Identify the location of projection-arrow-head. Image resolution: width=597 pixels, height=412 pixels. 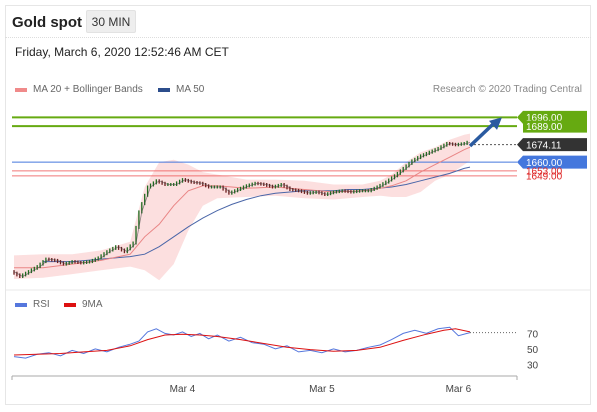
(495, 123).